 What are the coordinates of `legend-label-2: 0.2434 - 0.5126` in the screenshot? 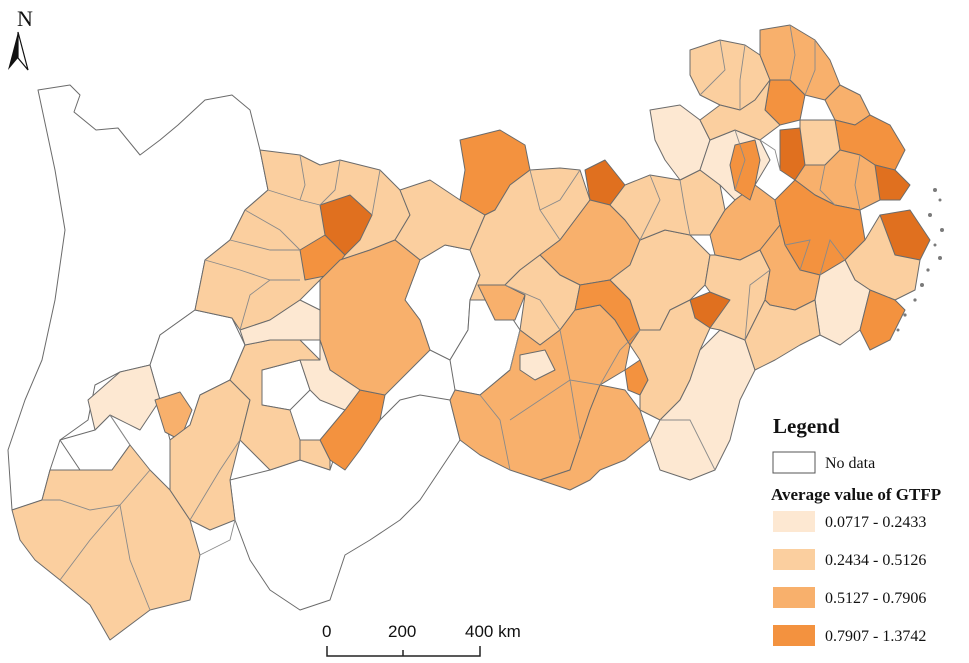 It's located at (875, 560).